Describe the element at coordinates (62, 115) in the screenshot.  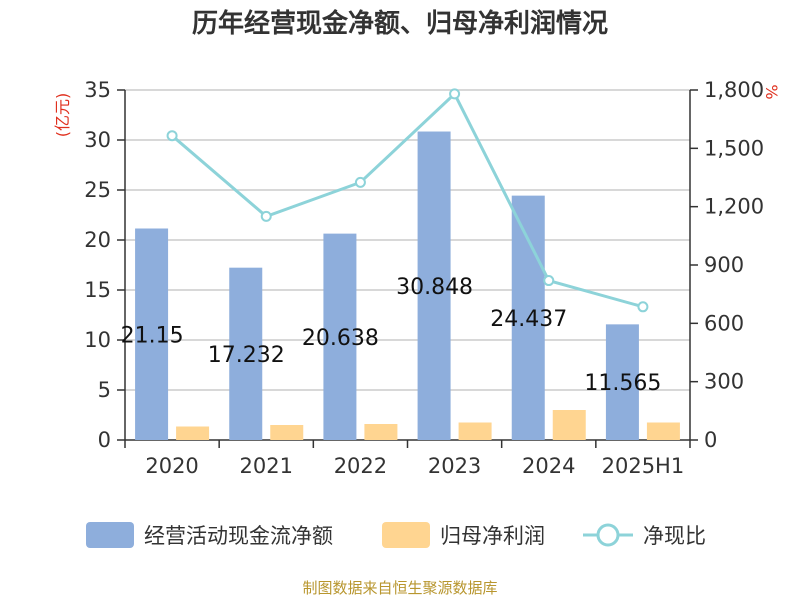
I see `left-axis-unit: (亿元)` at that location.